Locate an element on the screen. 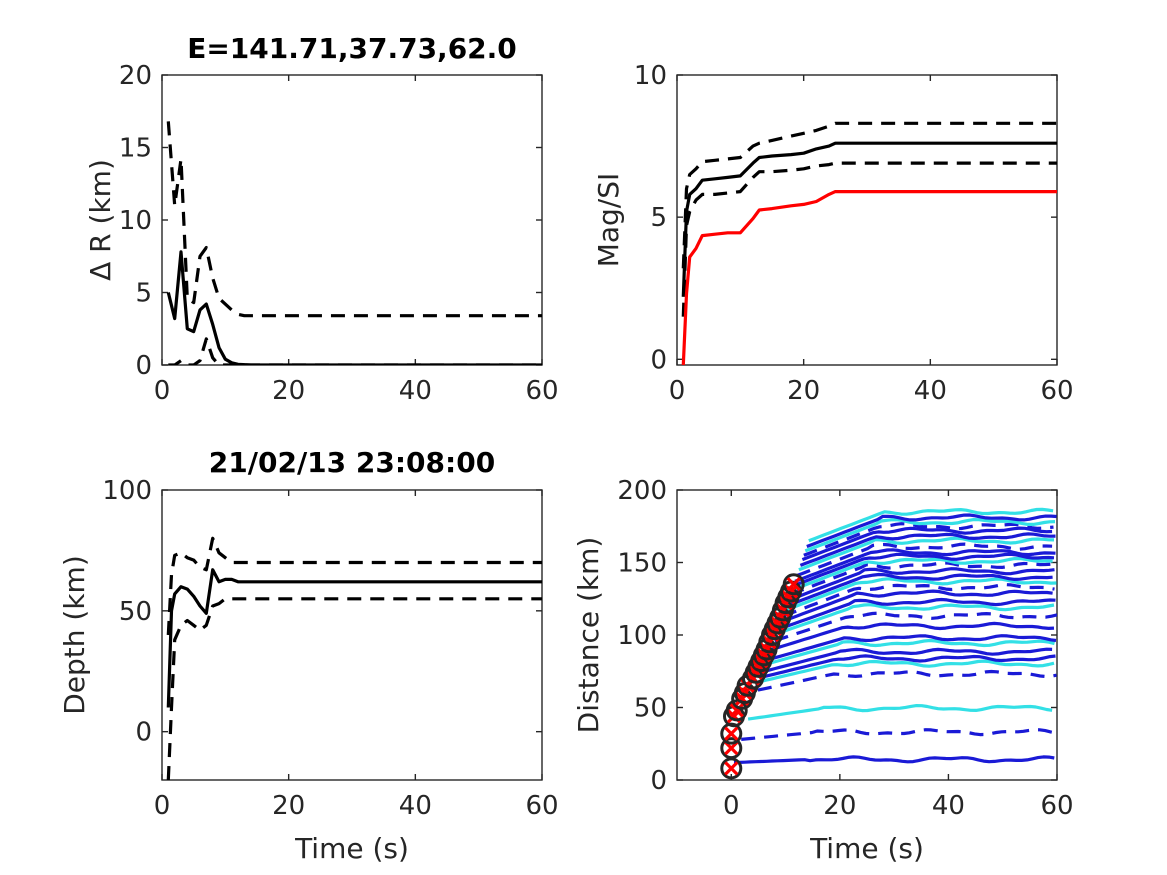 This screenshot has width=1167, height=875. ylabel-mag: Mag/SI is located at coordinates (608, 220).